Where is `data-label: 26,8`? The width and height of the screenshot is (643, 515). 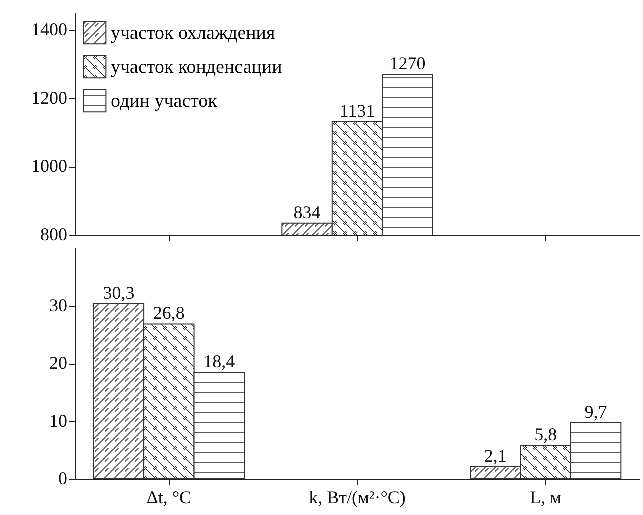 data-label: 26,8 is located at coordinates (169, 313).